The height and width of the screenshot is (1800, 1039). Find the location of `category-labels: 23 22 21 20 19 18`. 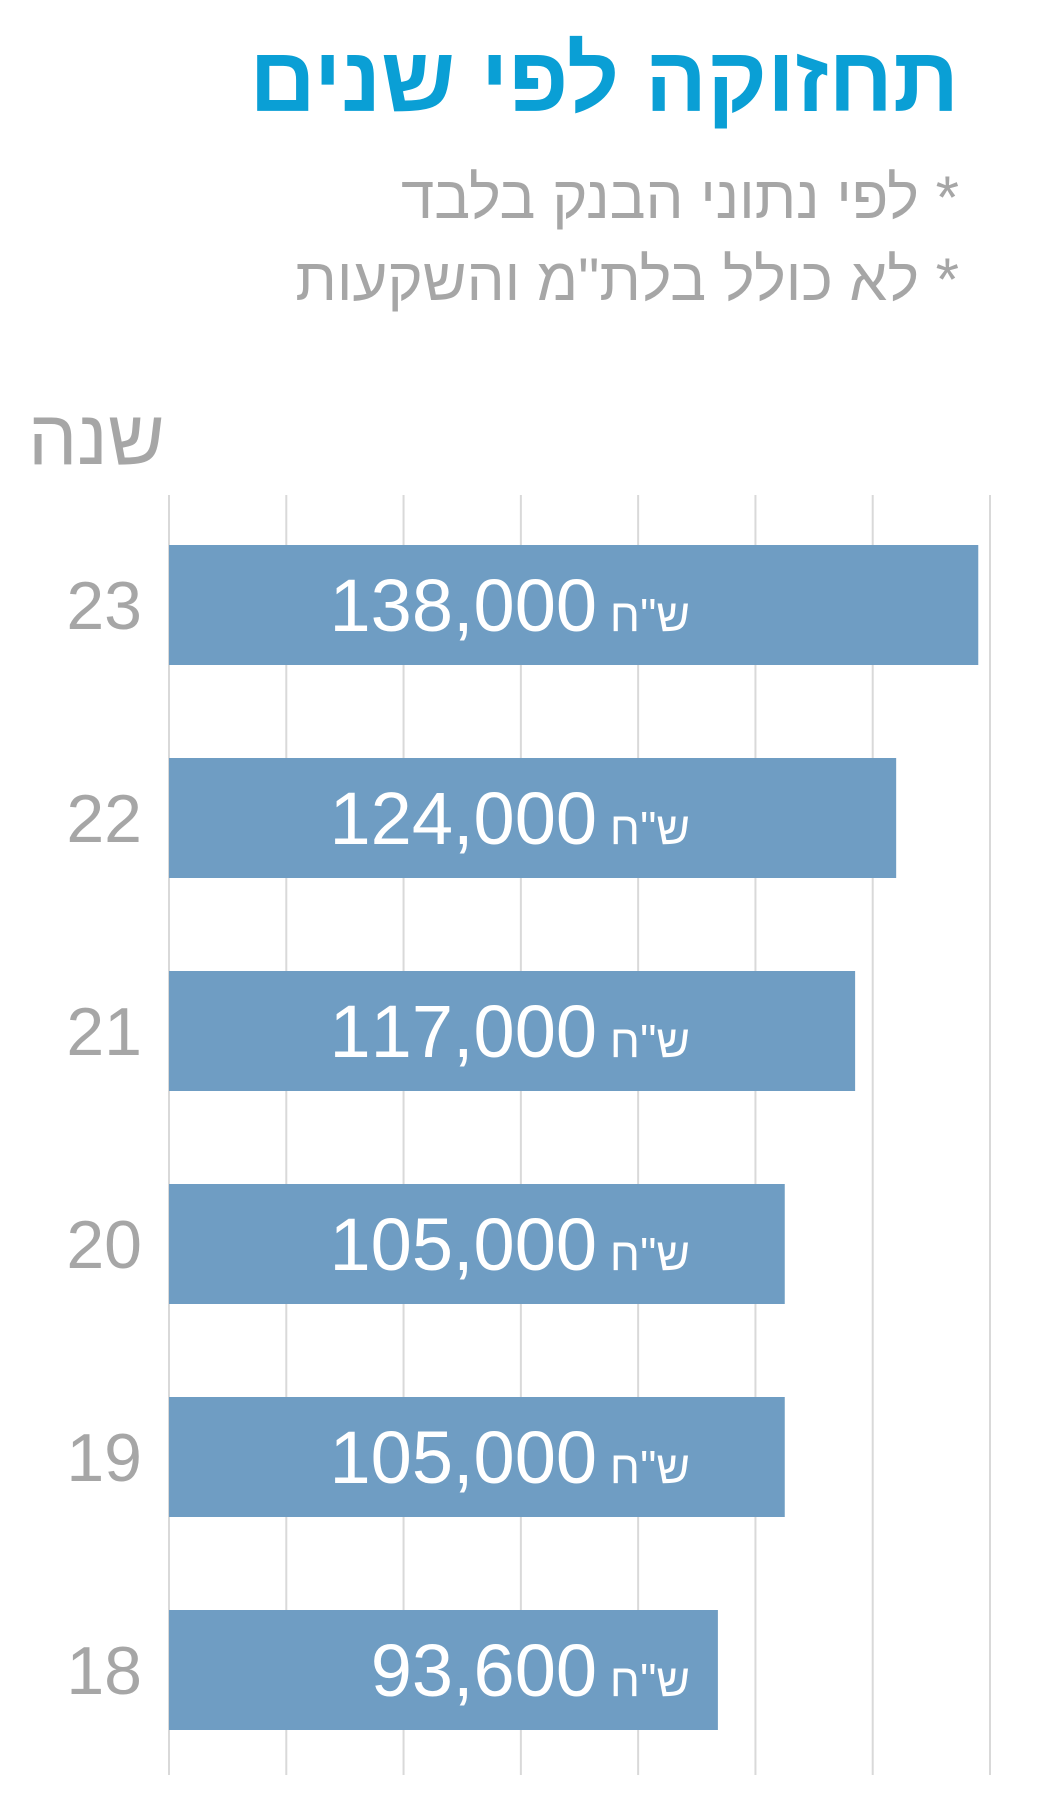

category-labels: 23 22 21 20 19 18 is located at coordinates (104, 1138).